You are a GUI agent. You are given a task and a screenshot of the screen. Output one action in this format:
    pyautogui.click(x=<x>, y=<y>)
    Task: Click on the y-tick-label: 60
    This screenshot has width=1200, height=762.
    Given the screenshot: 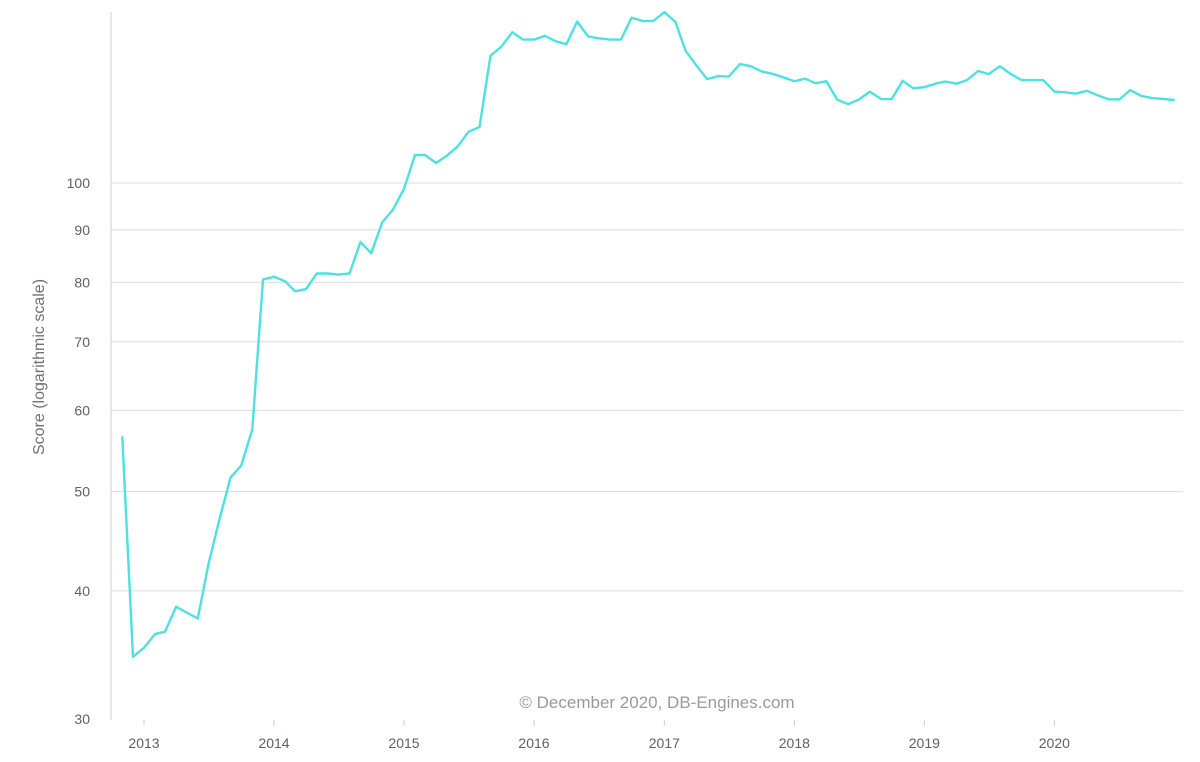 What is the action you would take?
    pyautogui.click(x=82, y=410)
    